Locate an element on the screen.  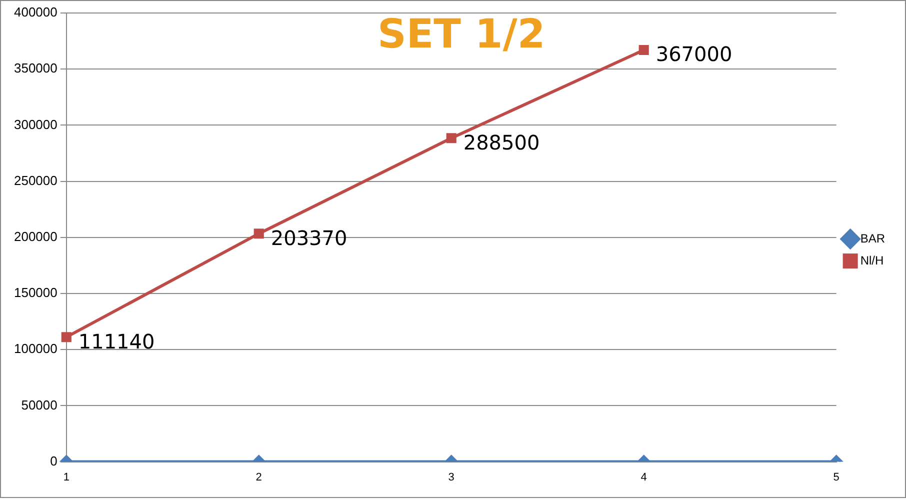
data-label: 288500 is located at coordinates (501, 142).